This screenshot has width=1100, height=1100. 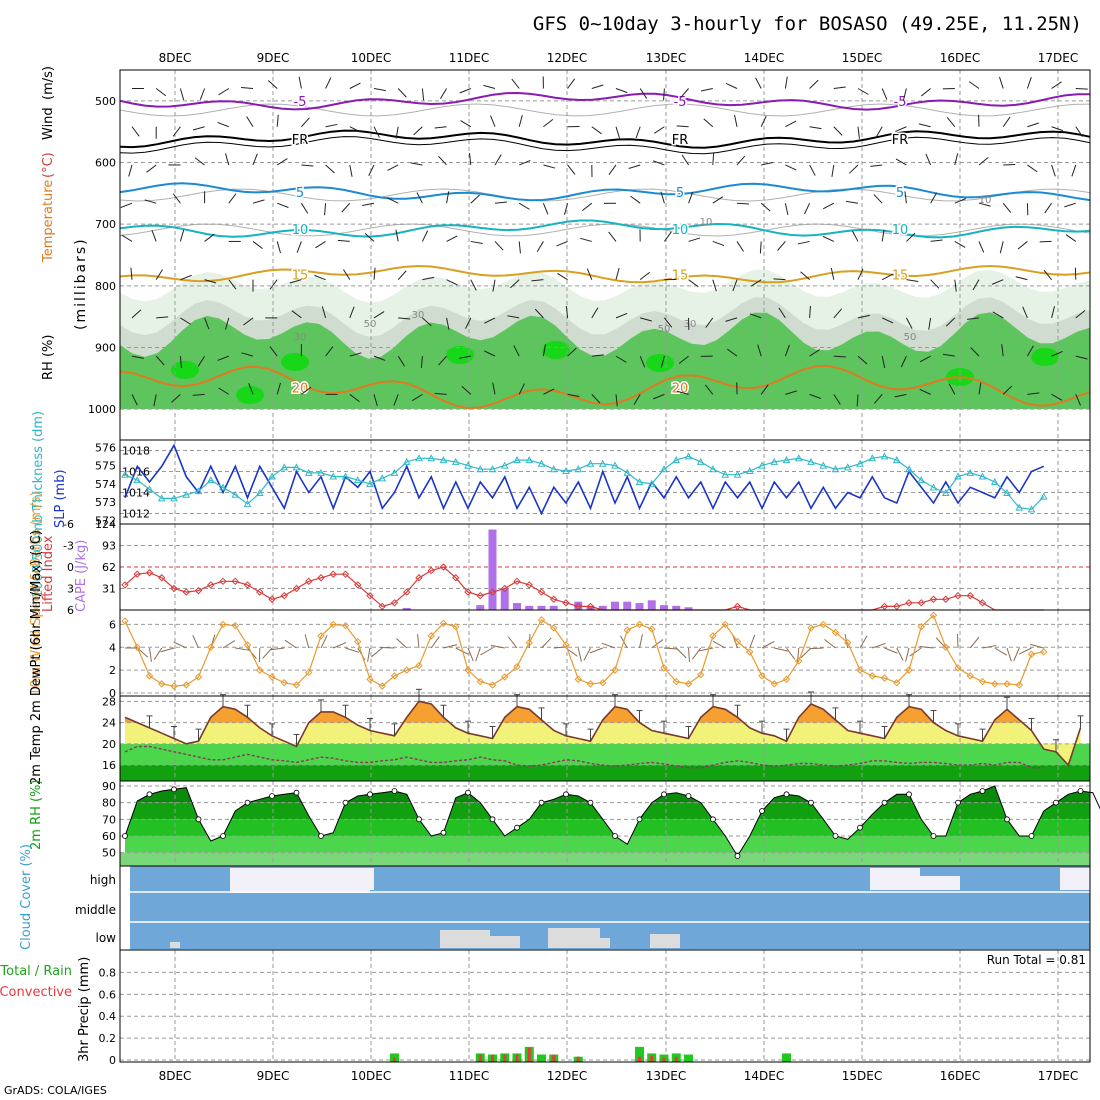 What do you see at coordinates (55, 1090) in the screenshot?
I see `footer-credit: GrADS: COLA/IGES` at bounding box center [55, 1090].